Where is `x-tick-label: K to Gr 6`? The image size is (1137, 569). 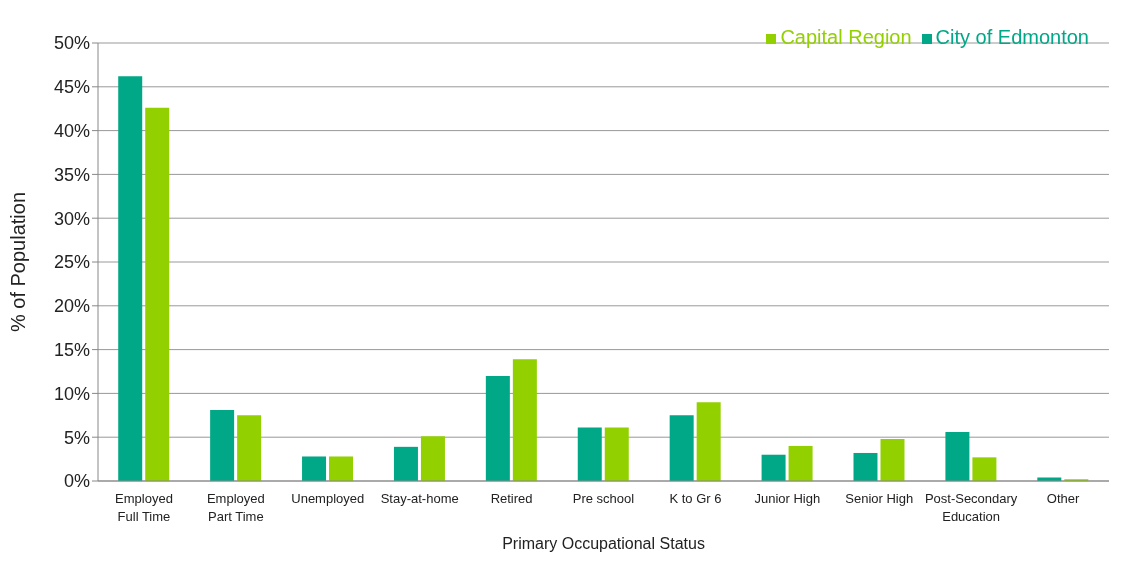
x-tick-label: K to Gr 6 is located at coordinates (695, 498).